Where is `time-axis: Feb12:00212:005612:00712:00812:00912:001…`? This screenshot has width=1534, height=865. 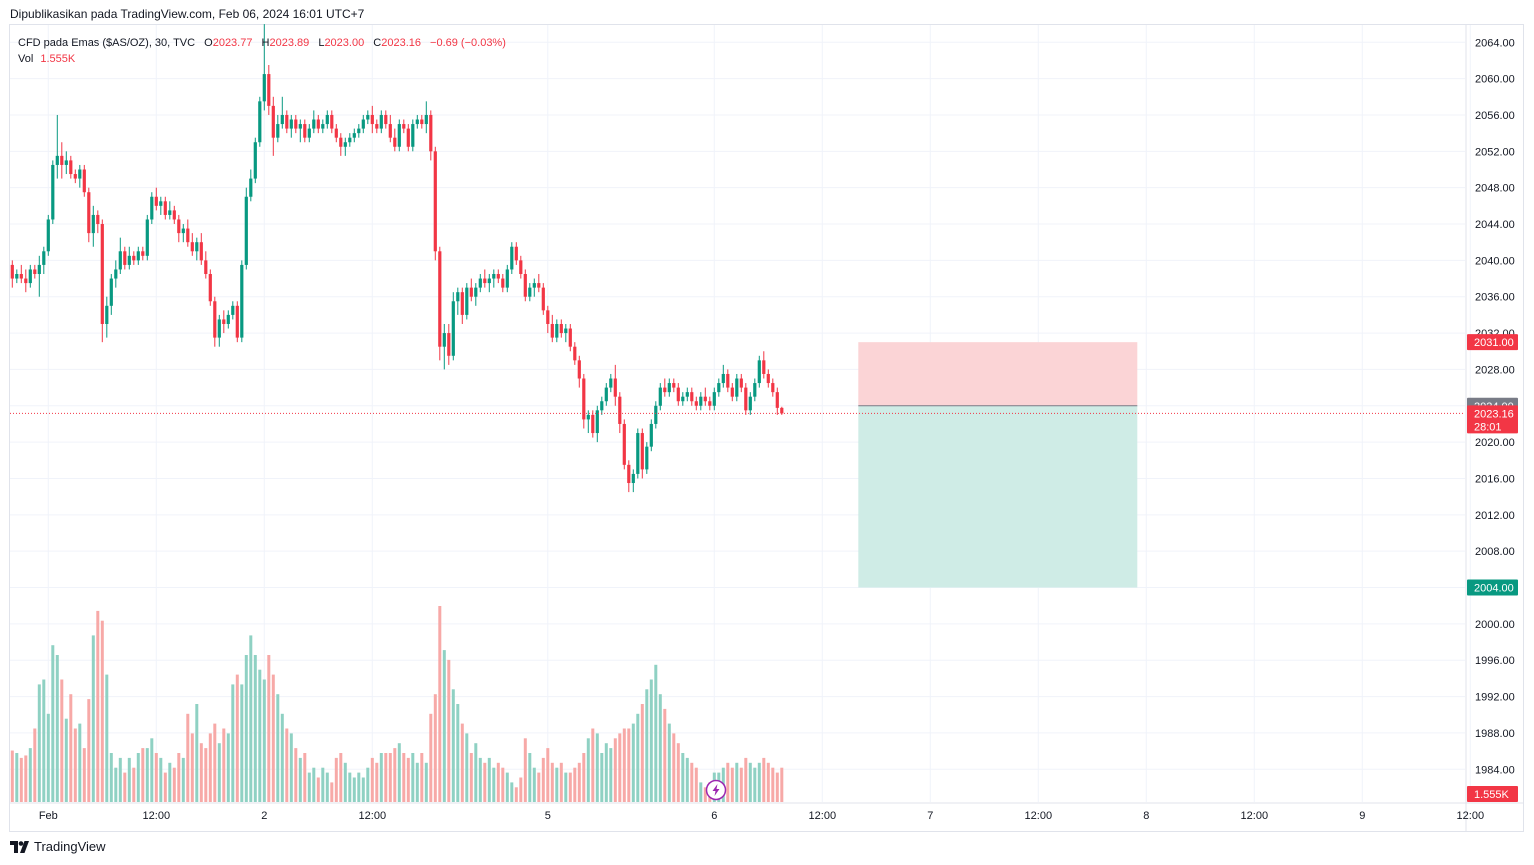 time-axis: Feb12:00212:005612:00712:00812:00912:001… is located at coordinates (772, 812).